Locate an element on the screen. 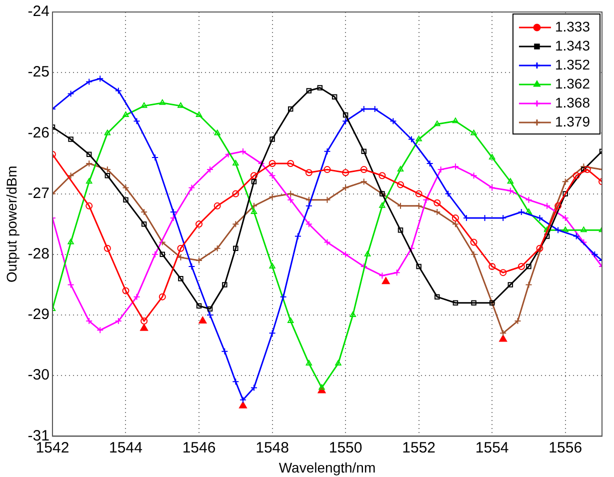 This screenshot has height=477, width=614. x-tick-label: 1554 is located at coordinates (492, 447).